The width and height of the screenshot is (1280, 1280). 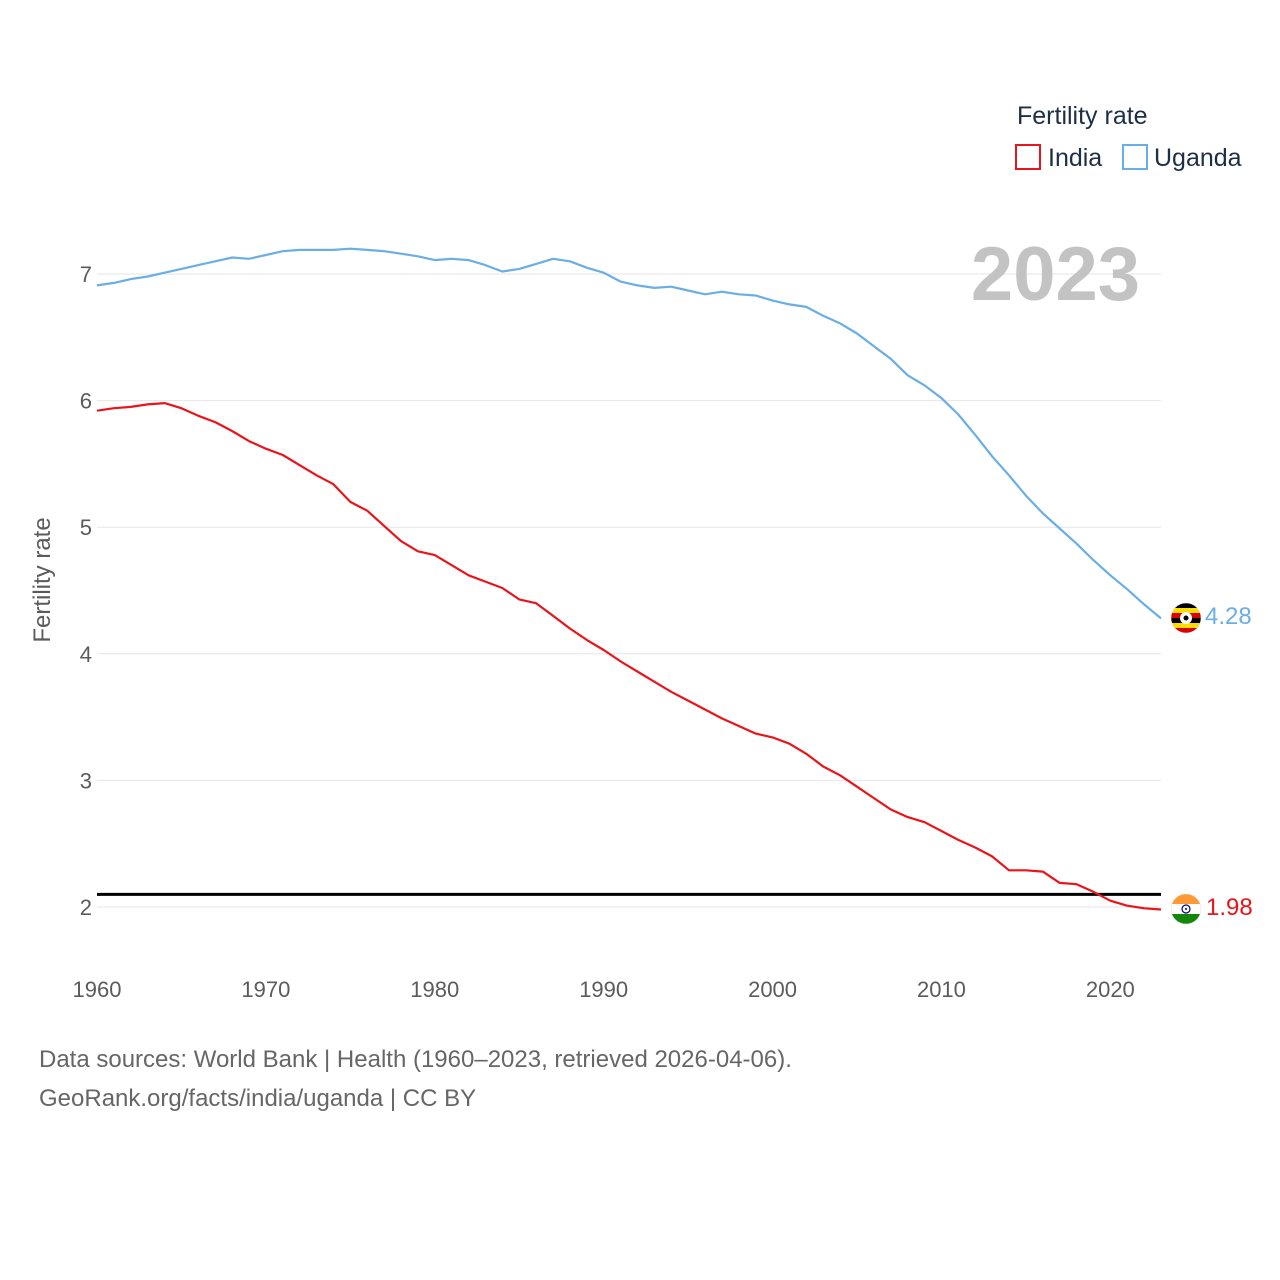 I want to click on legend-swatch-uganda, so click(x=1135, y=157).